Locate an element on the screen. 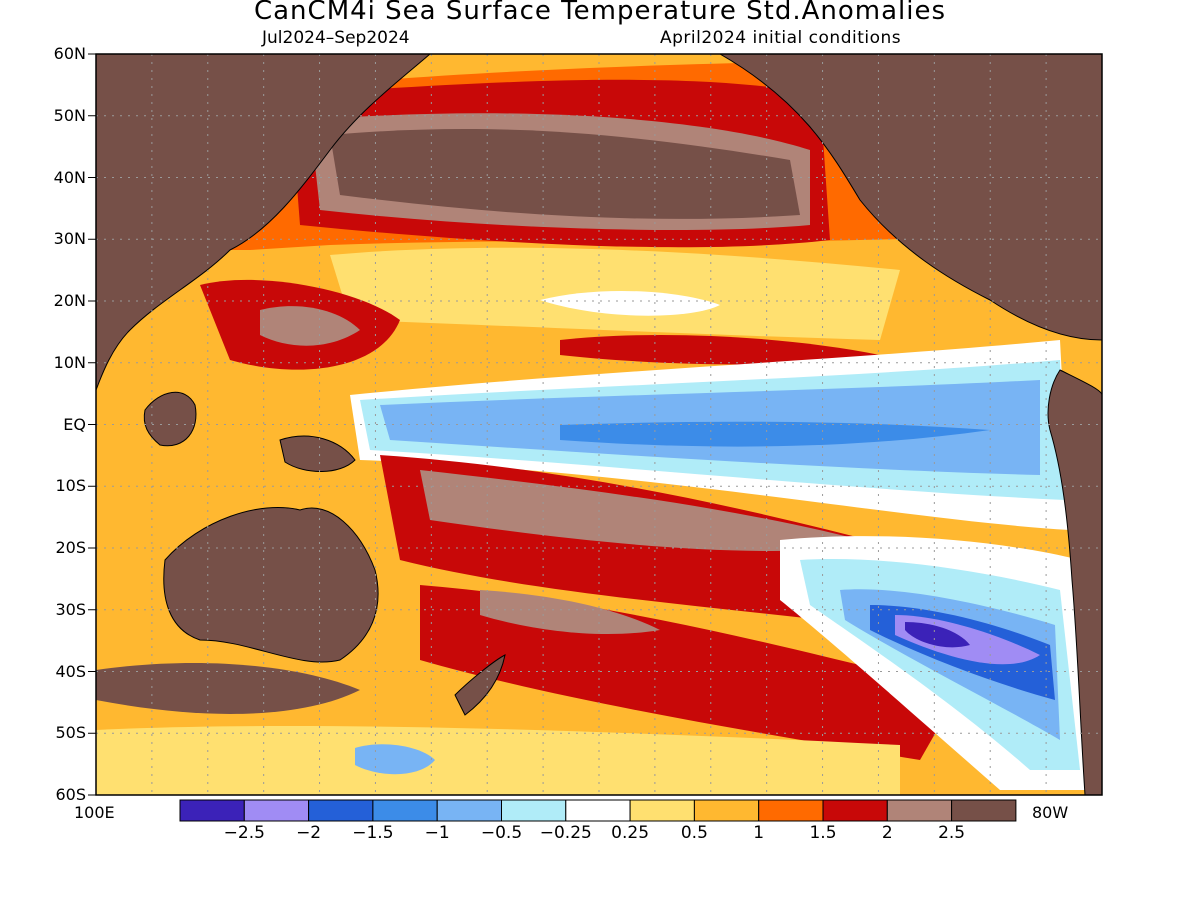 Image resolution: width=1200 pixels, height=900 pixels. lat-label: 30S is located at coordinates (70, 609).